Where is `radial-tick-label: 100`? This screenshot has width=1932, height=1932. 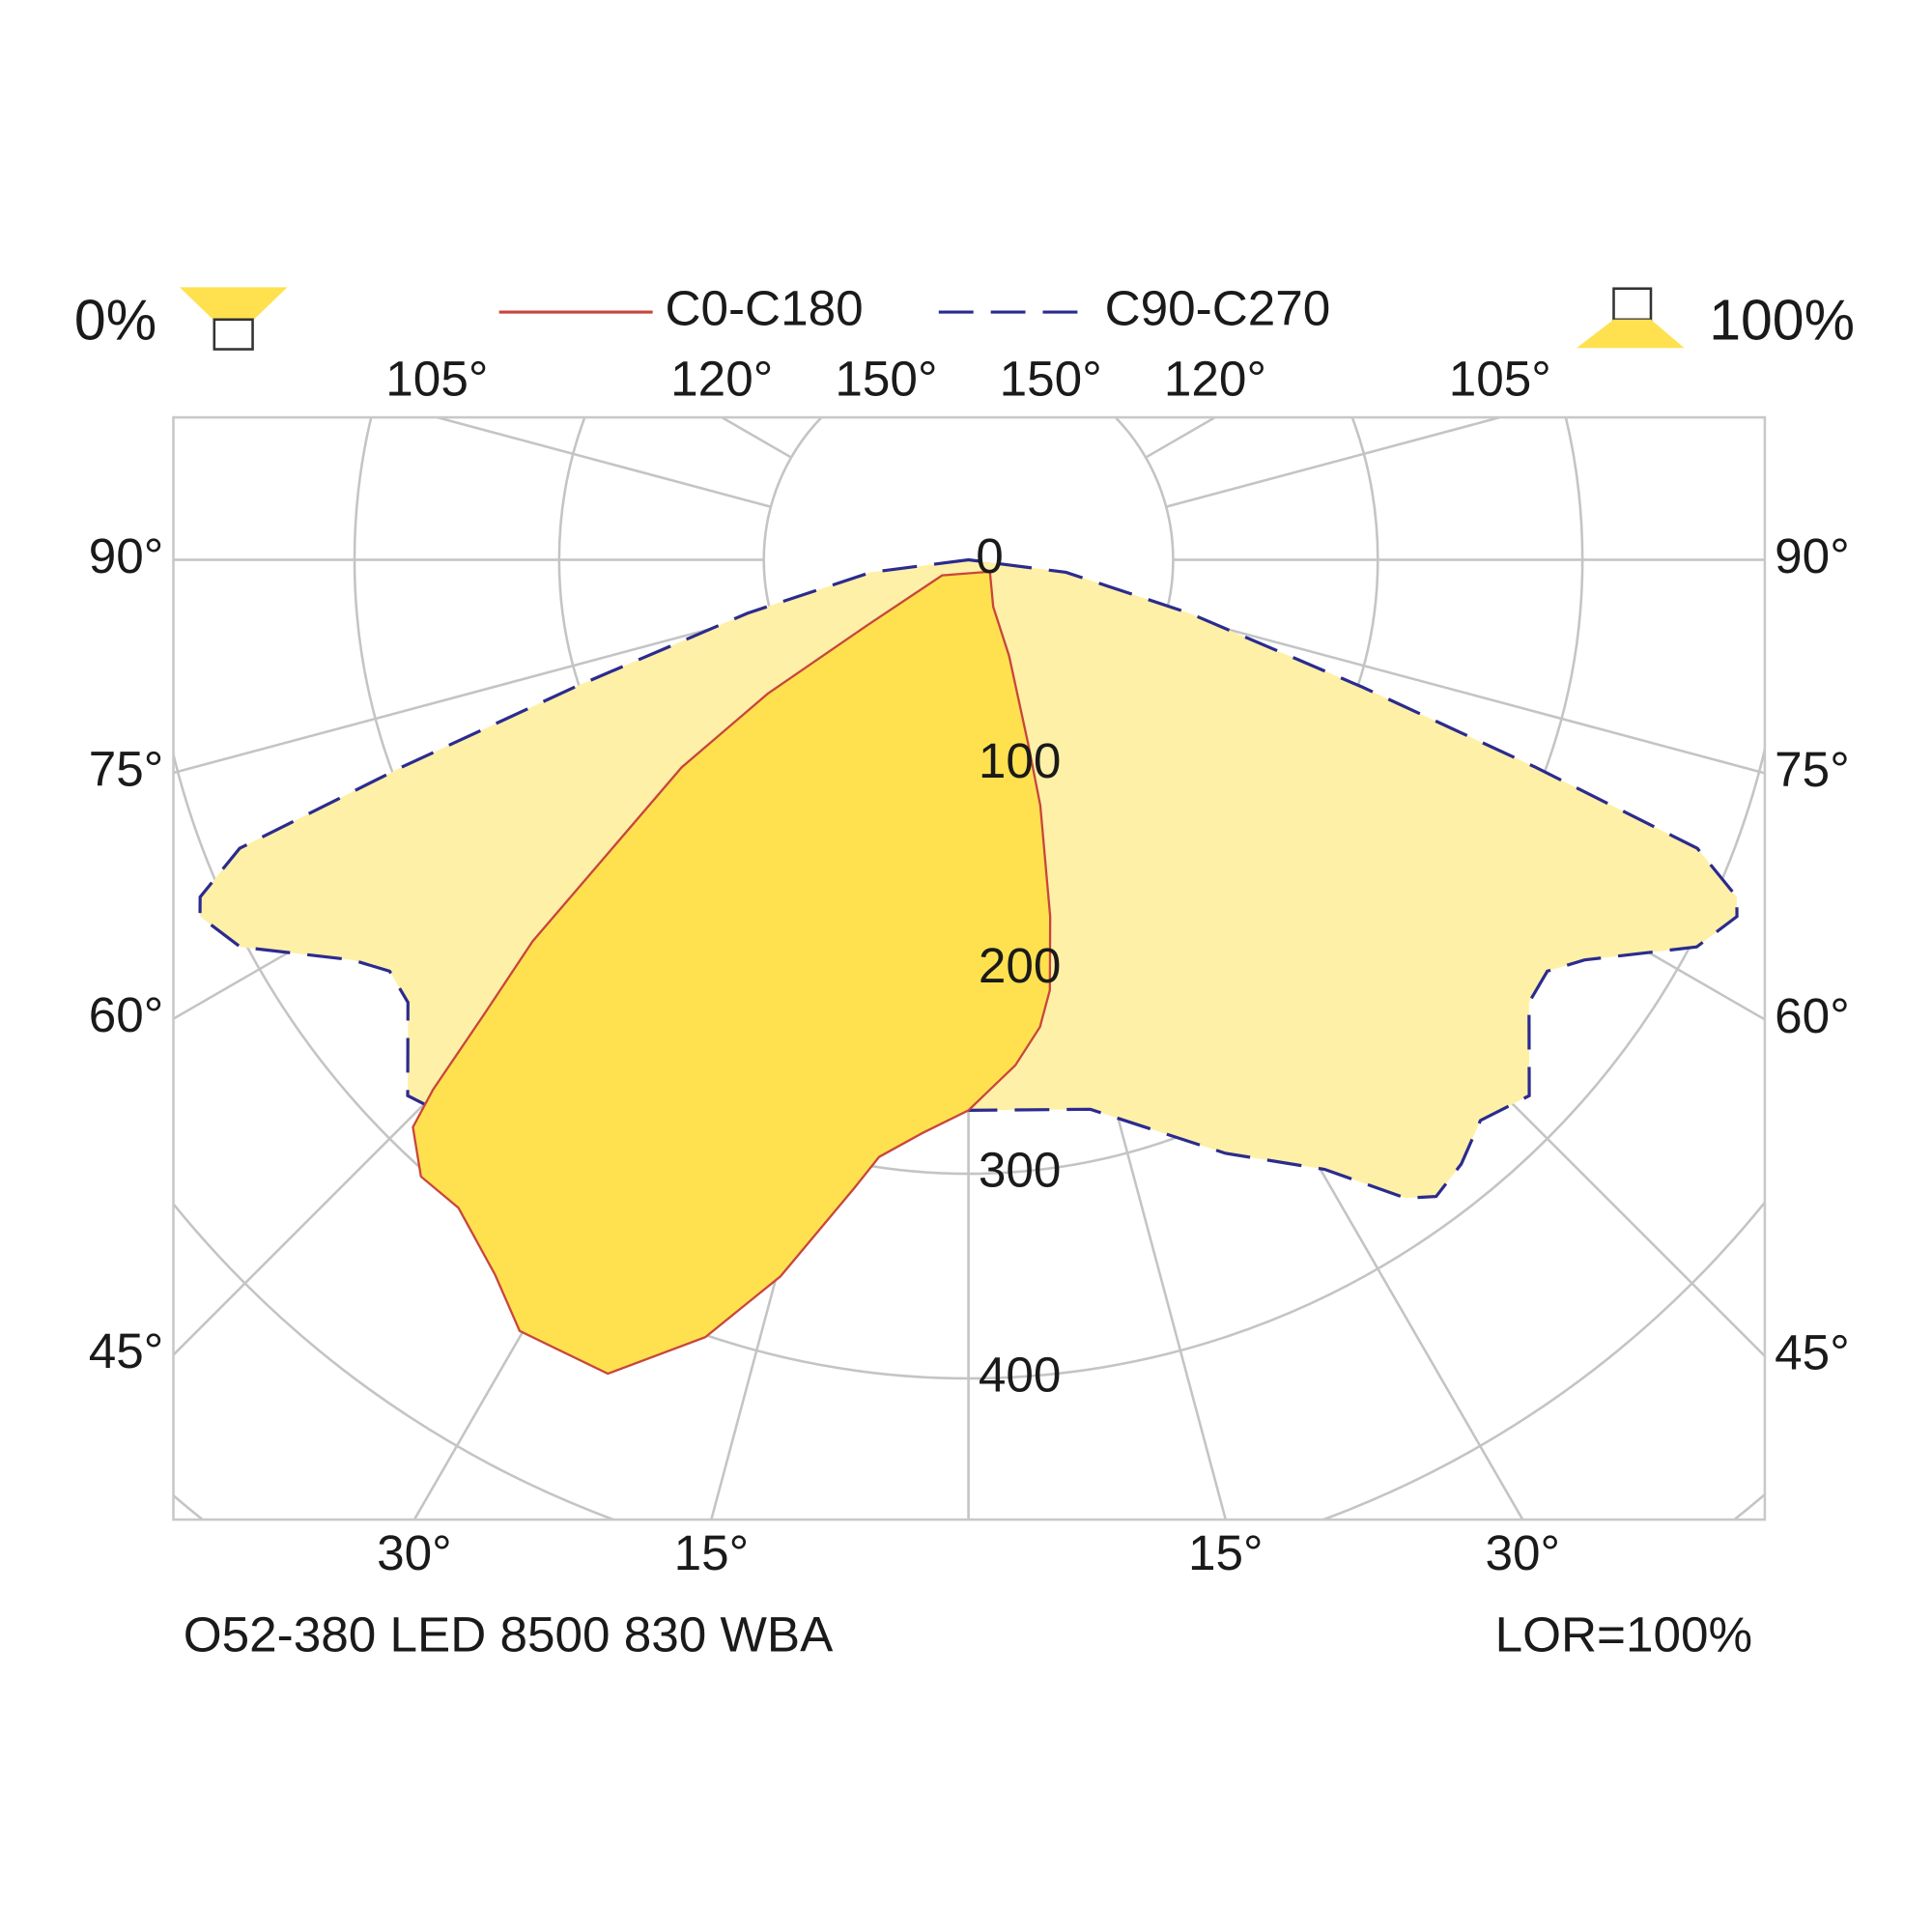
radial-tick-label: 100 is located at coordinates (1021, 760).